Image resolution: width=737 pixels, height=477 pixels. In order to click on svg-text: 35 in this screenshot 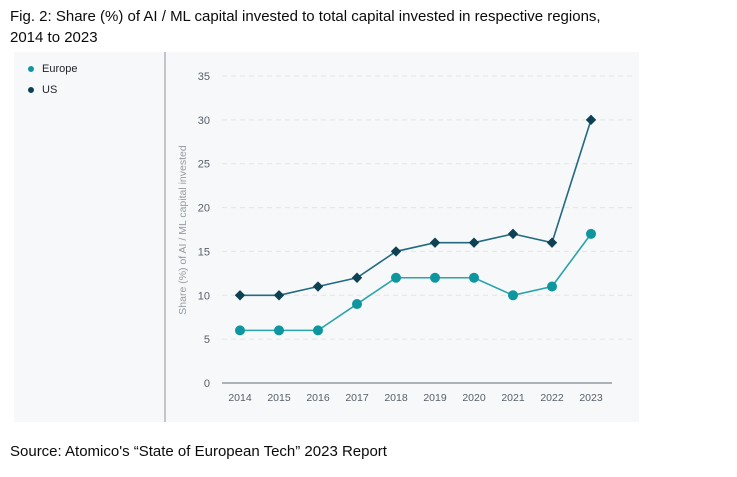, I will do `click(204, 77)`.